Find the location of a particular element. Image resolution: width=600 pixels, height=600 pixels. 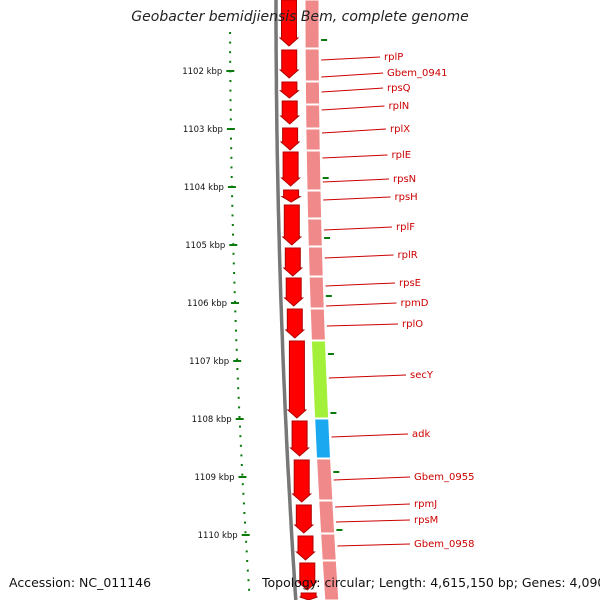

gene-label-rplx: rplX is located at coordinates (400, 129).